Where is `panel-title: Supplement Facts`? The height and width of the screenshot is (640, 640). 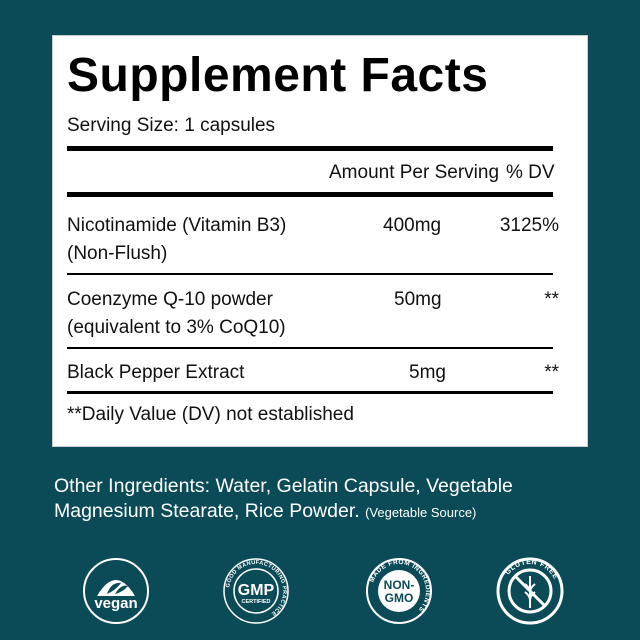 panel-title: Supplement Facts is located at coordinates (278, 75).